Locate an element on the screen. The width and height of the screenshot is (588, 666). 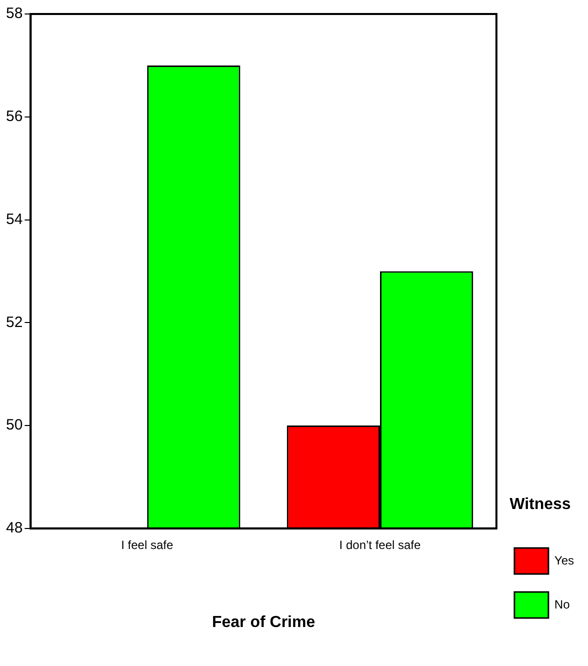
y-tick-label: 50 is located at coordinates (14, 425).